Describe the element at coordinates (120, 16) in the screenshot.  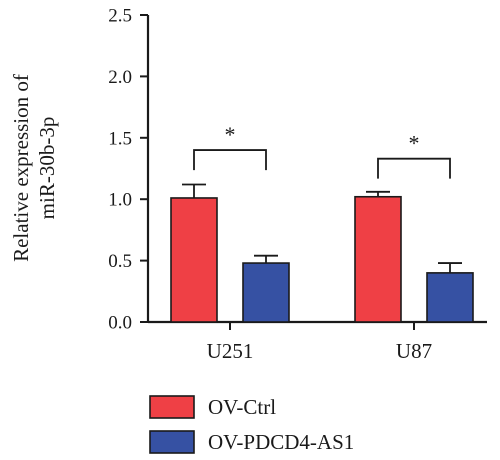
I see `y-tick-label: 2.5` at that location.